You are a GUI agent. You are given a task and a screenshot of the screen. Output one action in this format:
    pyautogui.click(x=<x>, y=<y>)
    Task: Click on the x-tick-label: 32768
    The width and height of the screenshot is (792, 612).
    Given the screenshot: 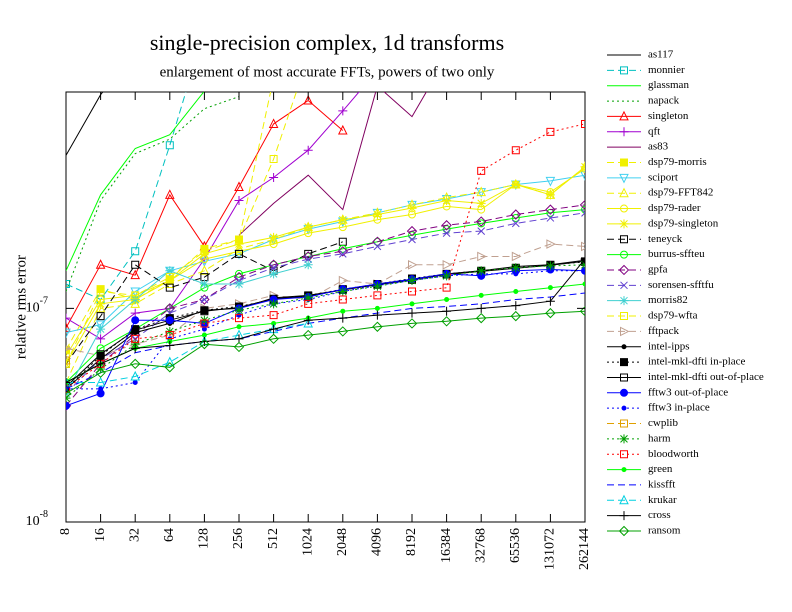 What is the action you would take?
    pyautogui.click(x=480, y=545)
    